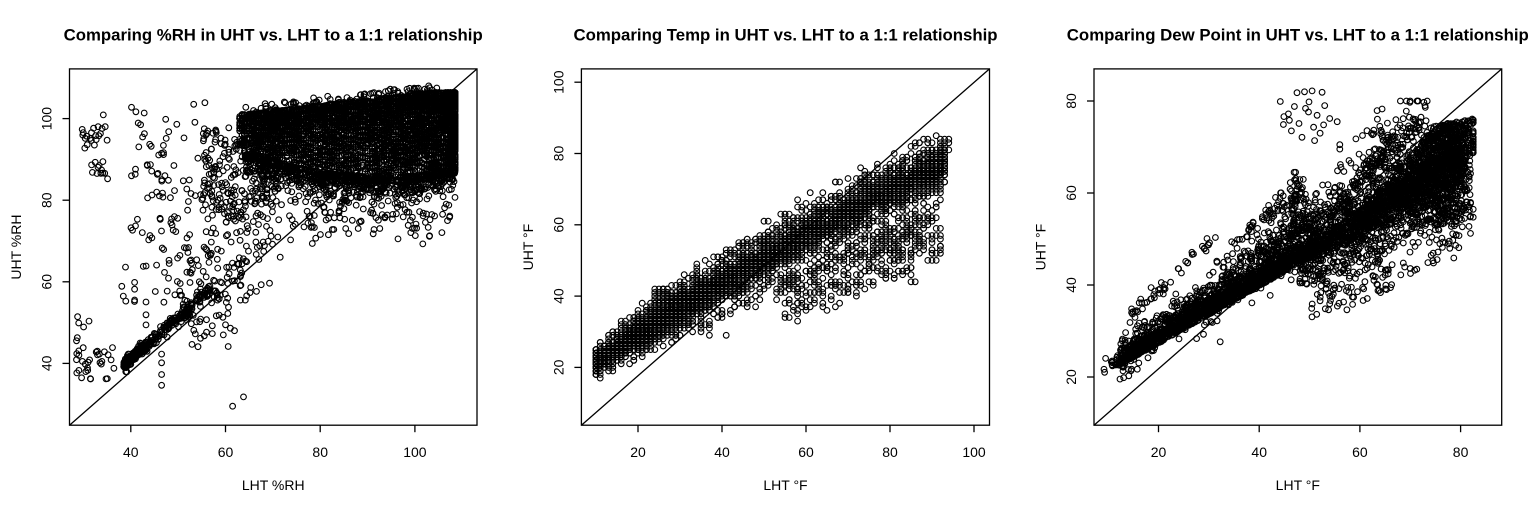 Image resolution: width=1536 pixels, height=517 pixels. Describe the element at coordinates (273, 485) in the screenshot. I see `svg-text: LHT %RH` at that location.